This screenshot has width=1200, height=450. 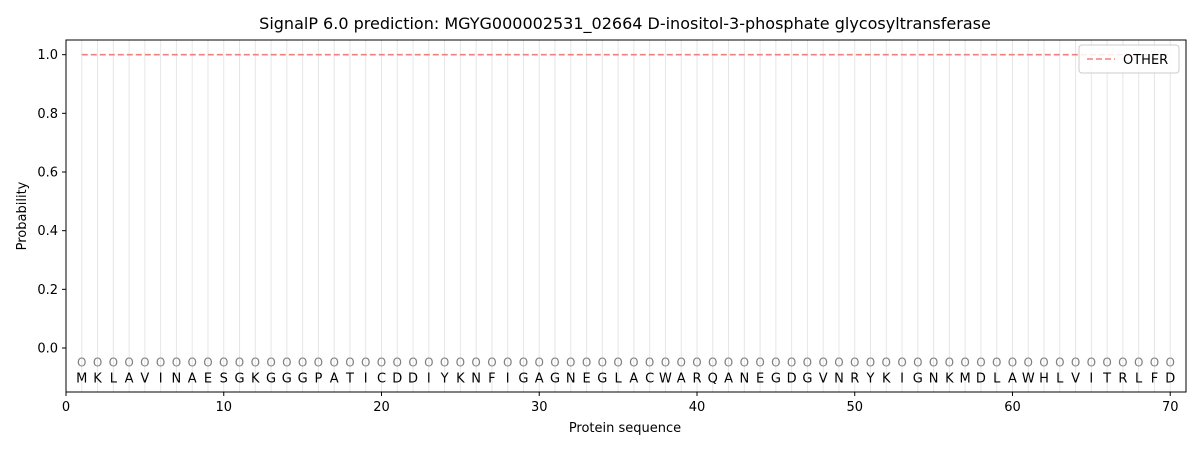 What do you see at coordinates (997, 378) in the screenshot?
I see `residue-label-59: L` at bounding box center [997, 378].